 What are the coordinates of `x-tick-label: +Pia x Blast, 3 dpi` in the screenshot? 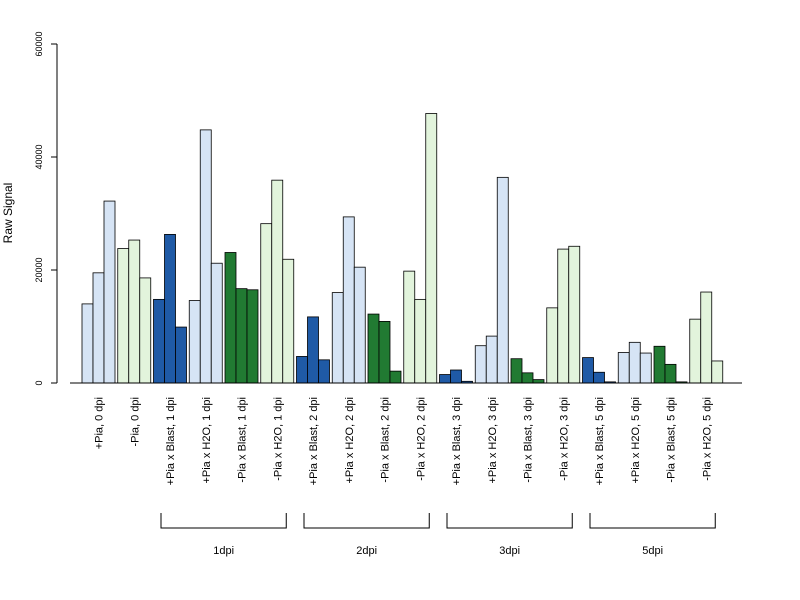 It's located at (457, 441).